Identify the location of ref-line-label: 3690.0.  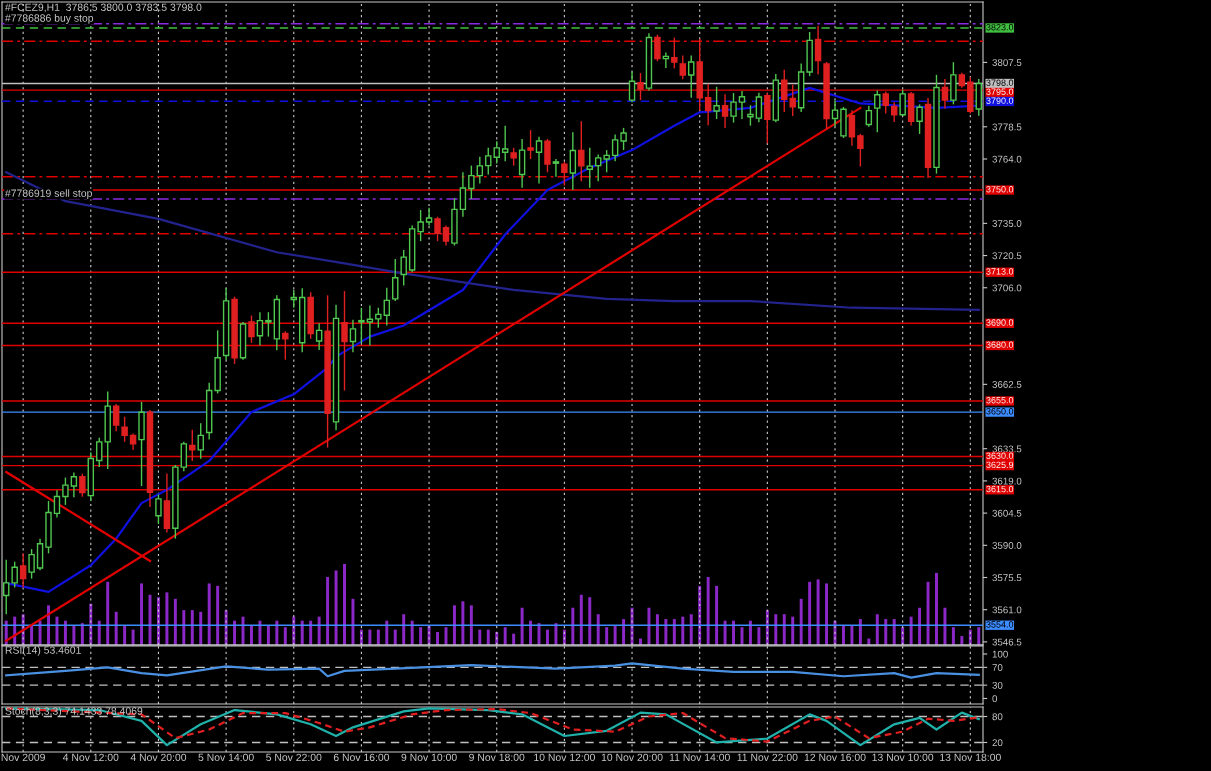
(1000, 322).